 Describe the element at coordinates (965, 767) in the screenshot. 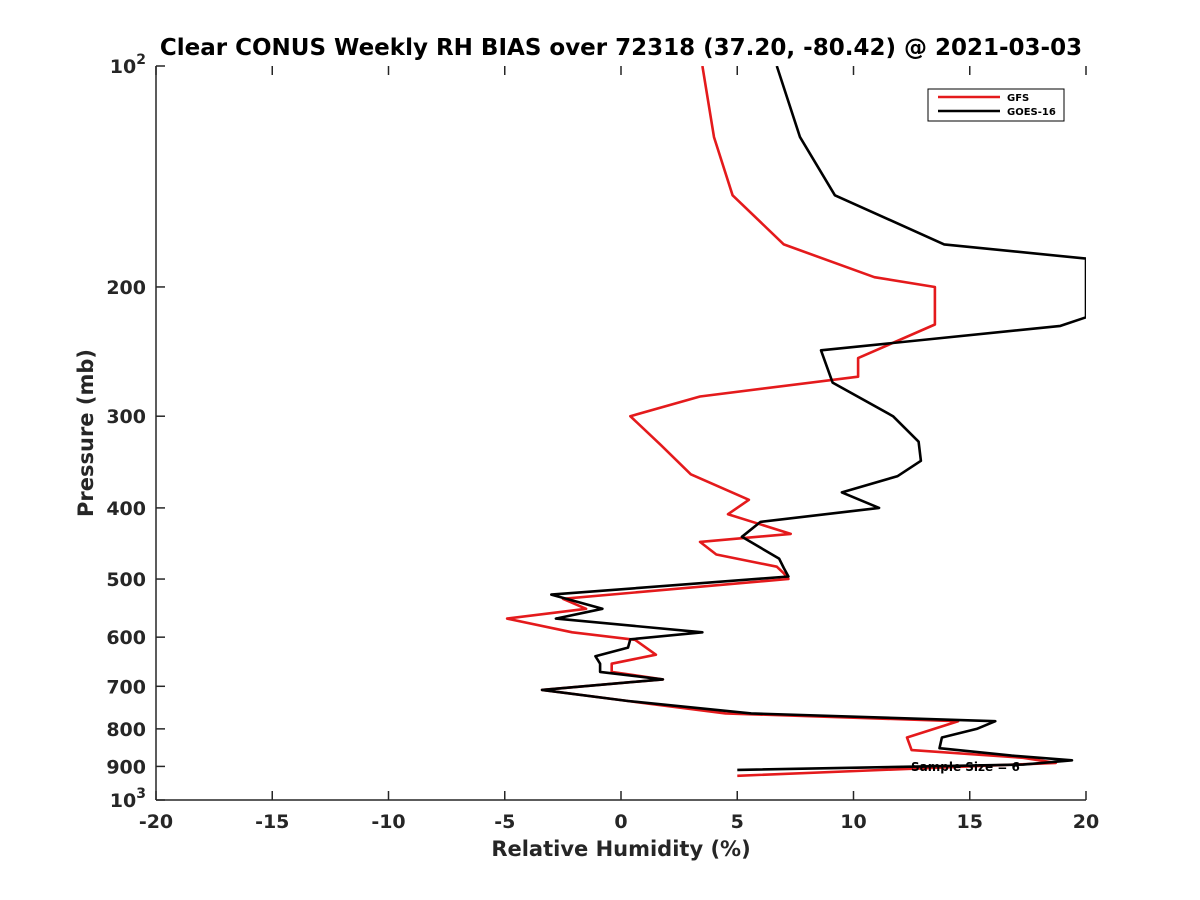

I see `sample-size-annotation: Sample Size = 6` at that location.